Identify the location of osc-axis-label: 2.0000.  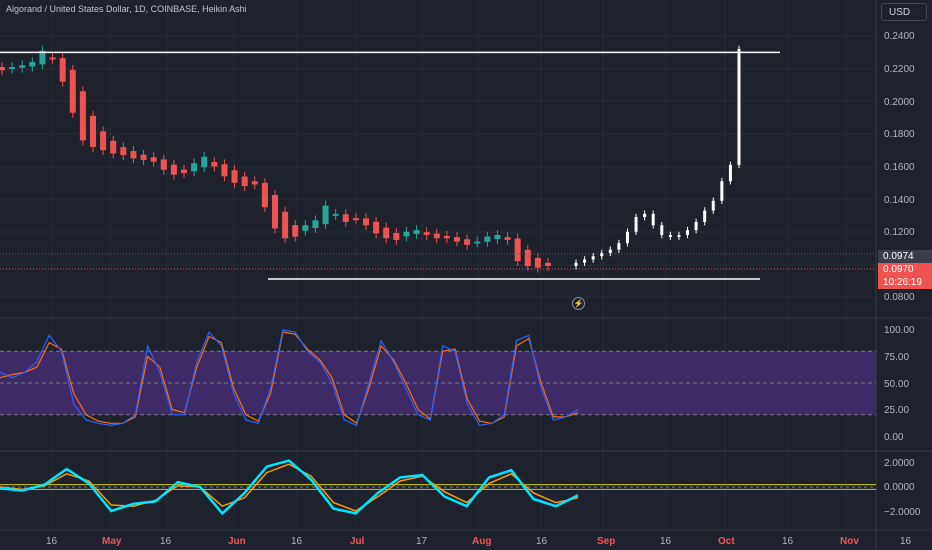
(899, 463).